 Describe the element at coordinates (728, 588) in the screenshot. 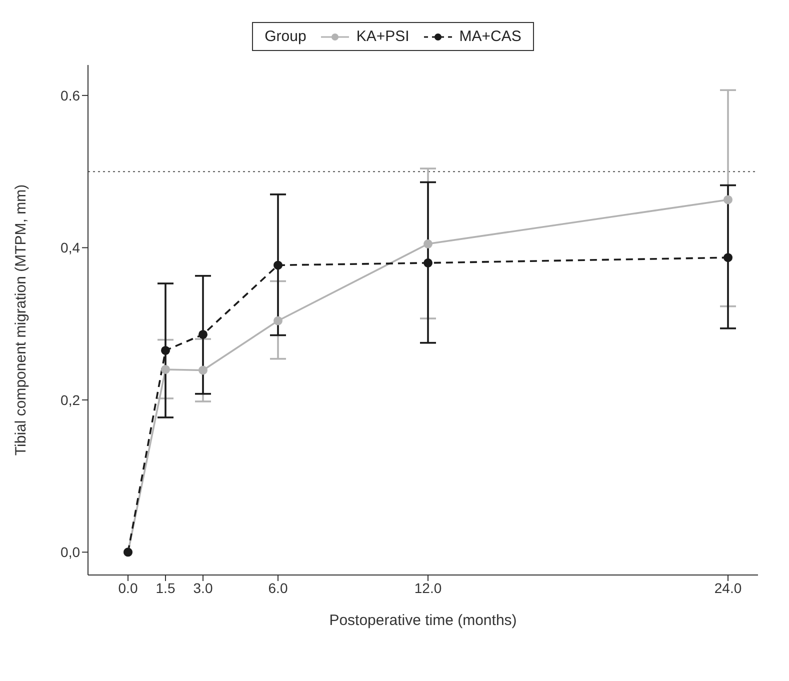

I see `x-tick-label: 24.0` at that location.